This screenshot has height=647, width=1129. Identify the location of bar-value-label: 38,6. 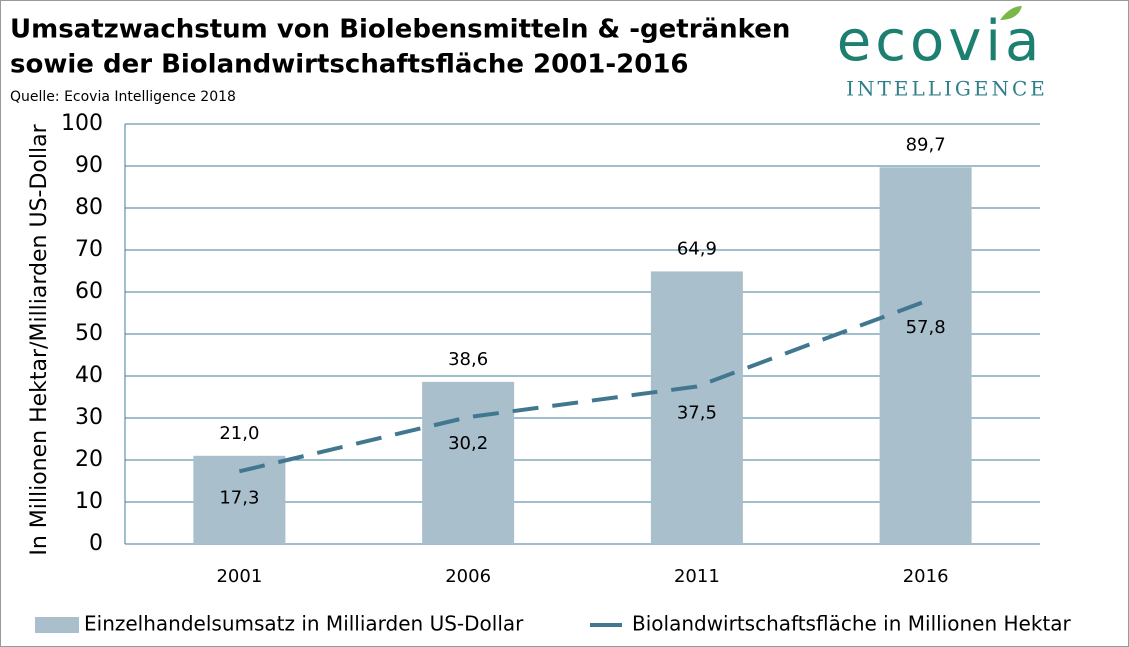
(468, 359).